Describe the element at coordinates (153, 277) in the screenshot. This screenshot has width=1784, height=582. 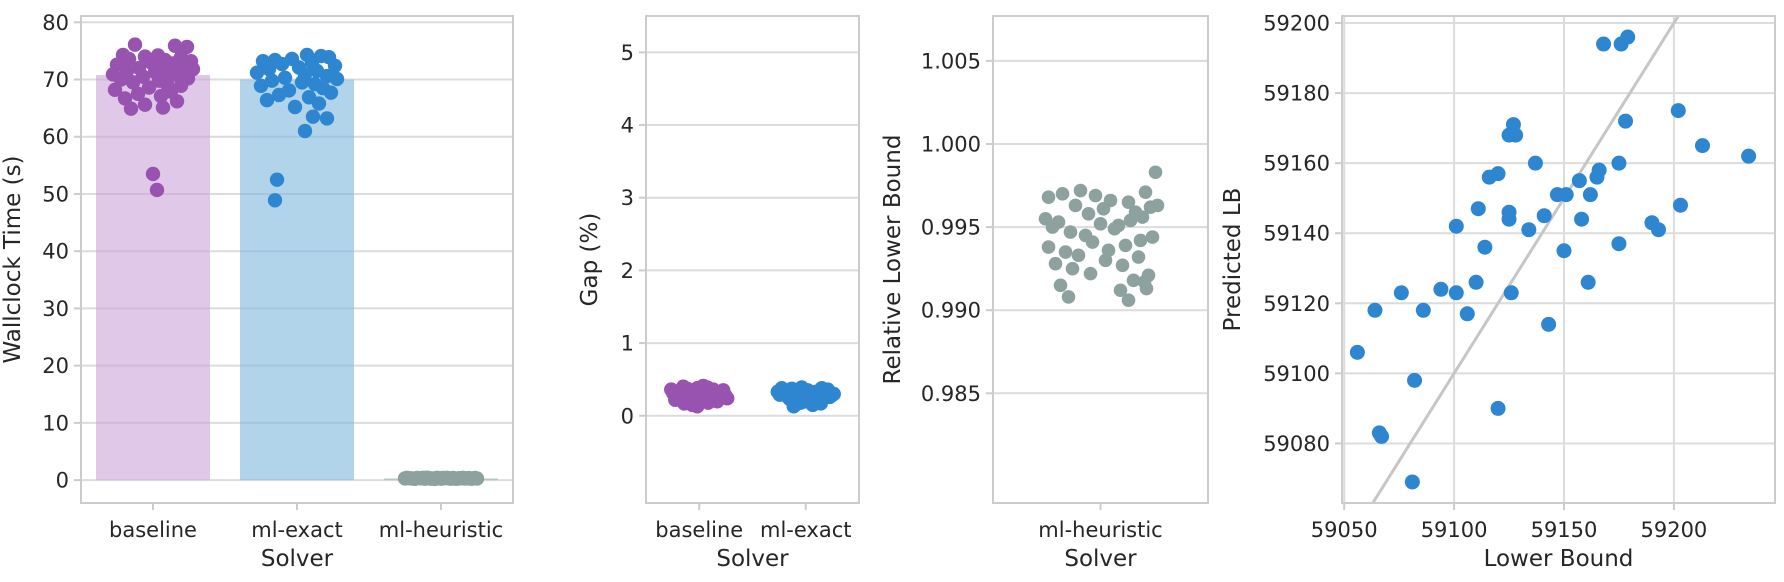
I see `bar-baseline` at that location.